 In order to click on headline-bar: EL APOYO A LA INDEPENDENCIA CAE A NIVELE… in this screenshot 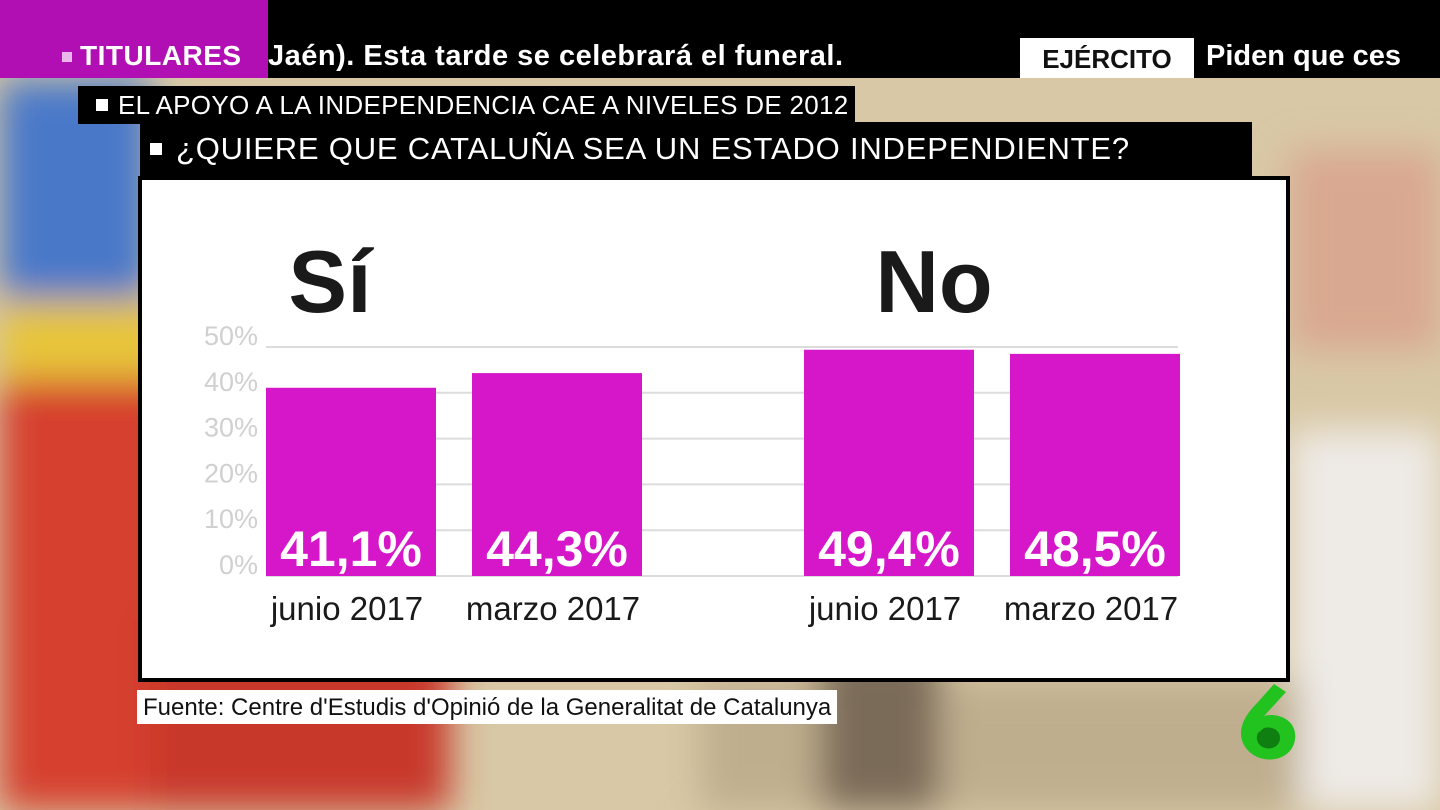, I will do `click(466, 105)`.